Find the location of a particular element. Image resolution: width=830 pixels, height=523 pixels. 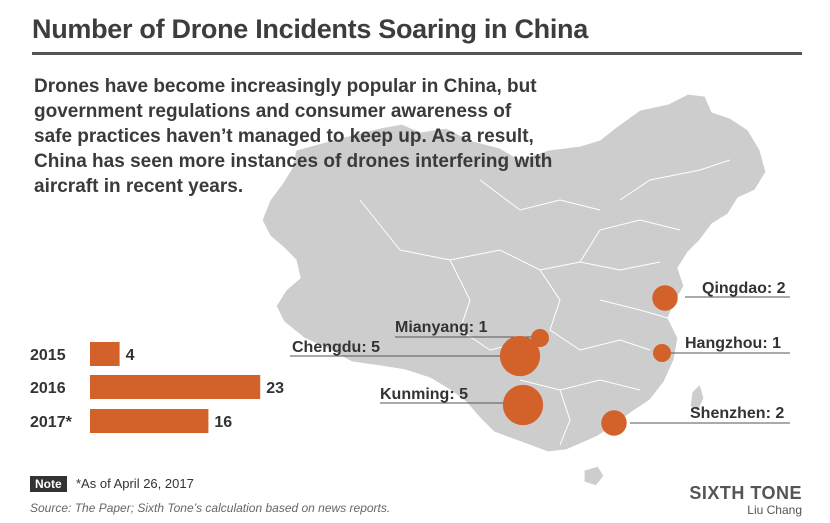

city-label: Hangzhou: 1 is located at coordinates (733, 343).